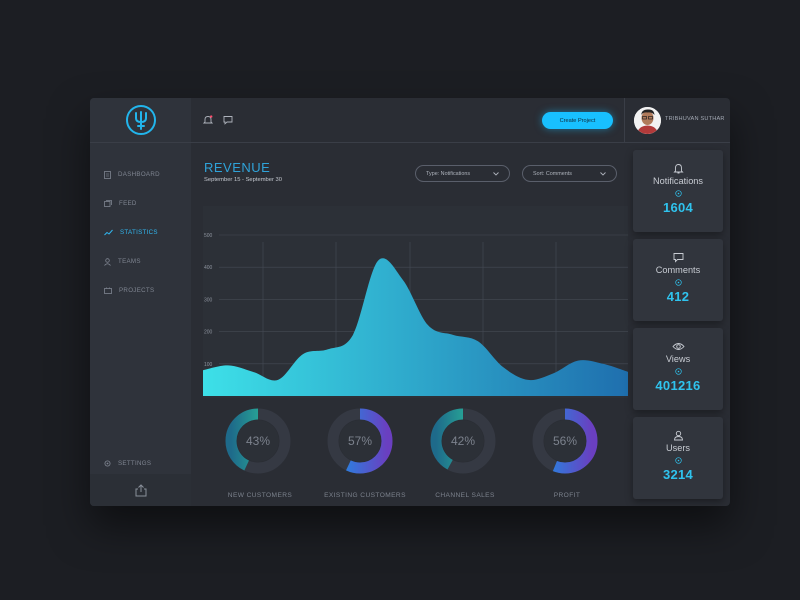  What do you see at coordinates (208, 120) in the screenshot?
I see `bell-notification-icon` at bounding box center [208, 120].